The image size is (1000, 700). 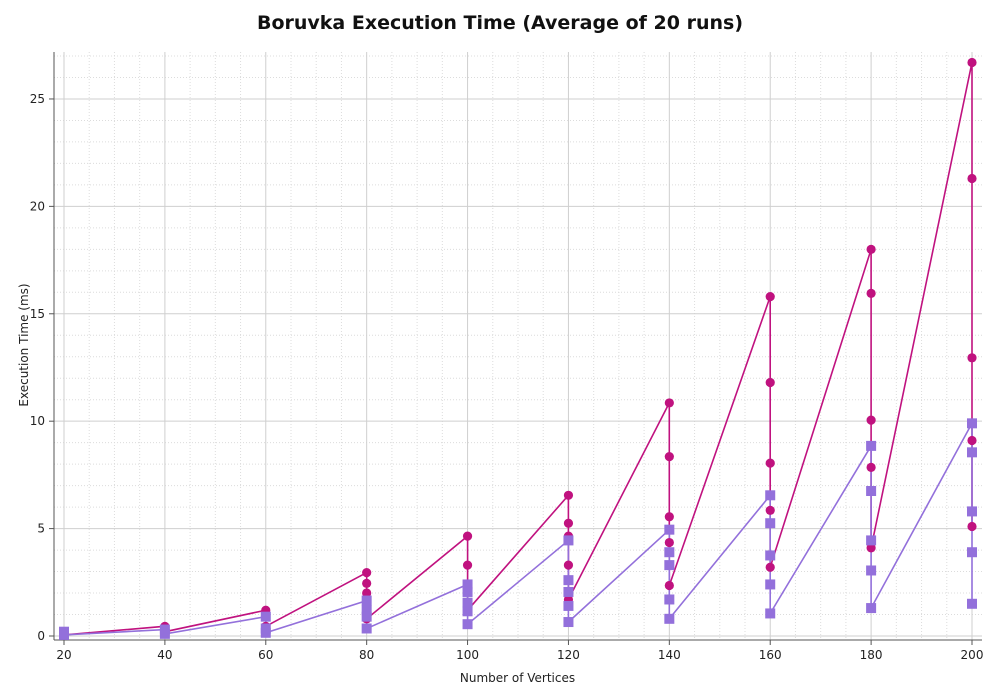 I want to click on x-tick-label: 160, so click(x=770, y=655).